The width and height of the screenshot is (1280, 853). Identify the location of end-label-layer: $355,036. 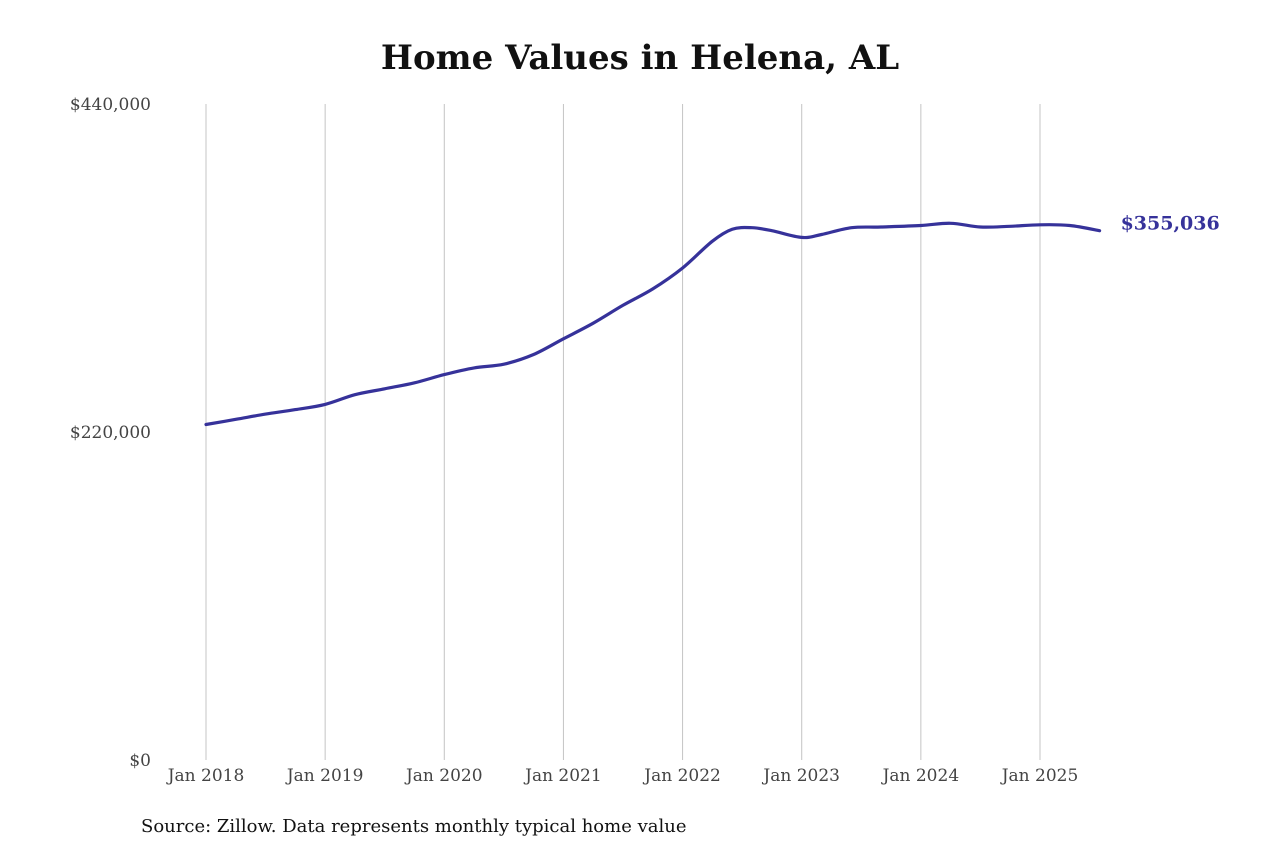
(1170, 224).